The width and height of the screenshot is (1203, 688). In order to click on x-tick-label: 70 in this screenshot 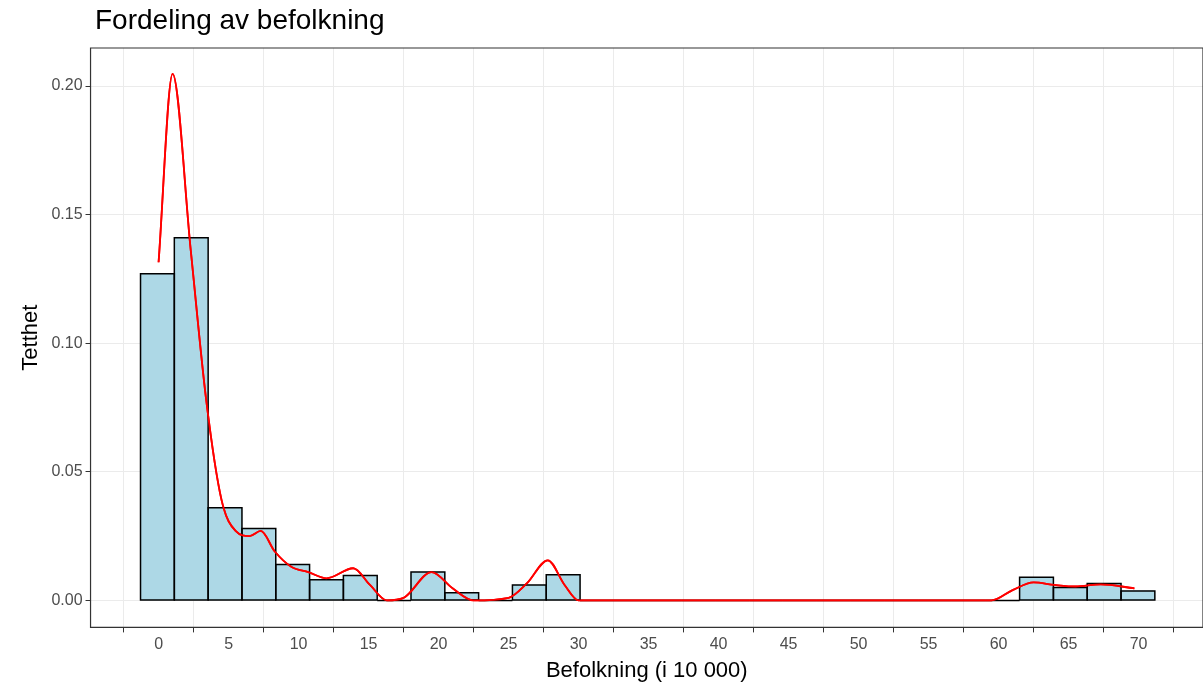, I will do `click(1138, 644)`.